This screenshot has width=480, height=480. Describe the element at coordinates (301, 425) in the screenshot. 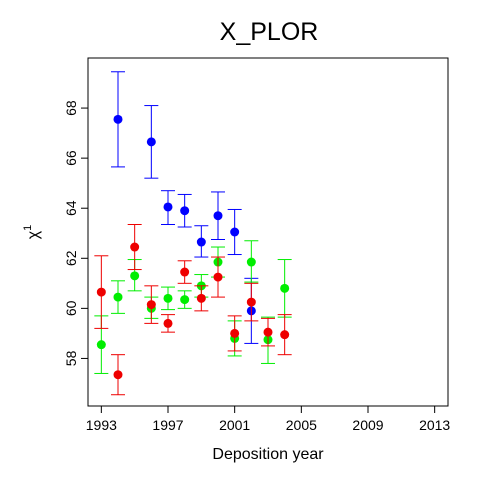

I see `x-tick-label: 2005` at that location.